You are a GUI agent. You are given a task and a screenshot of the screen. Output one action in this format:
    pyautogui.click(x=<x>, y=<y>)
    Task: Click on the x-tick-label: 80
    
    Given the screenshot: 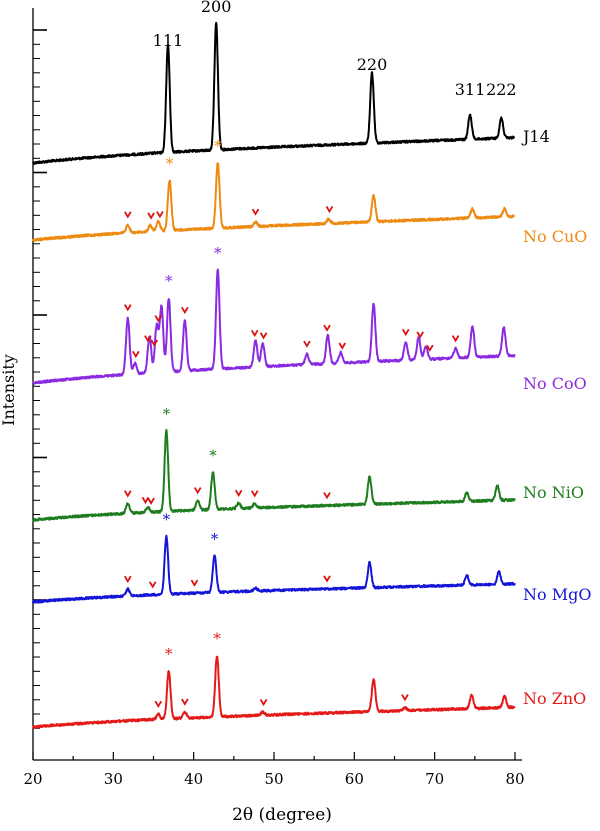 What is the action you would take?
    pyautogui.click(x=514, y=779)
    